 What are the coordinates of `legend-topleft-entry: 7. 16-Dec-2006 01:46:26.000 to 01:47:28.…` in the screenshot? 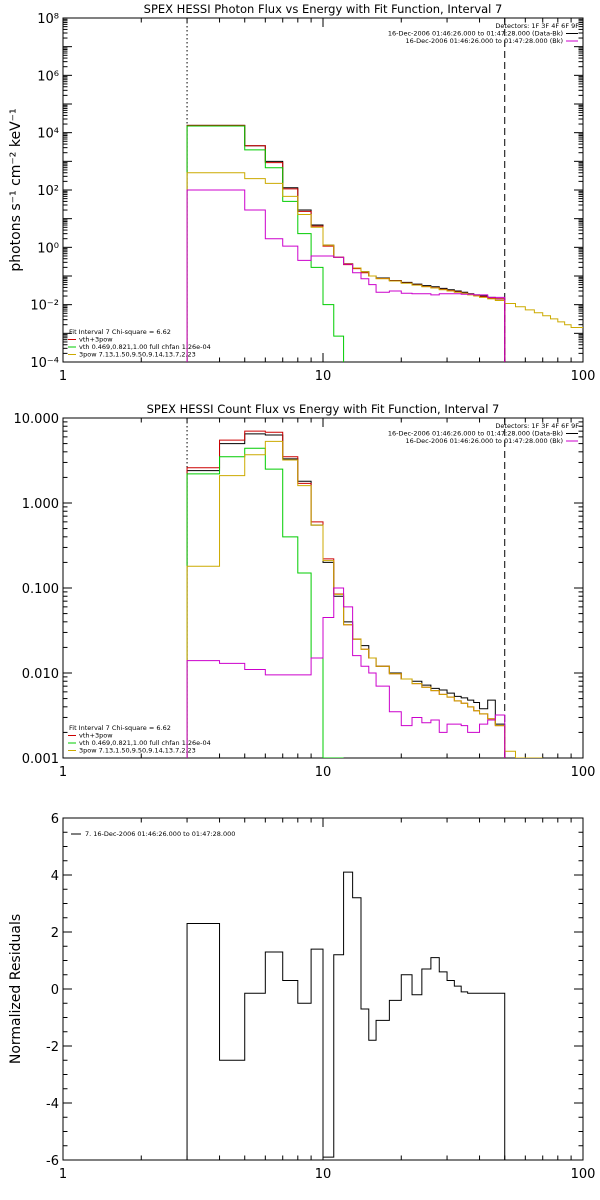 It's located at (160, 834).